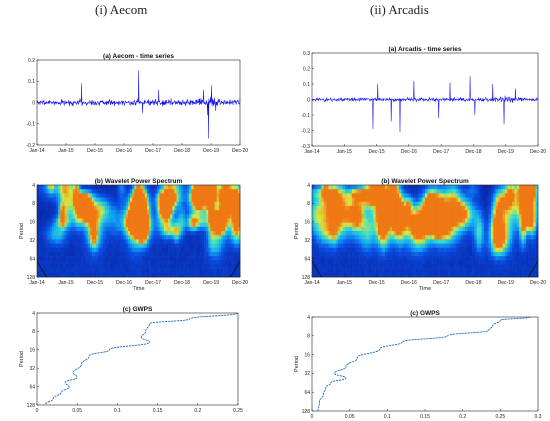  I want to click on arcadis-time-series-y-tick-label: 0.3, so click(306, 54).